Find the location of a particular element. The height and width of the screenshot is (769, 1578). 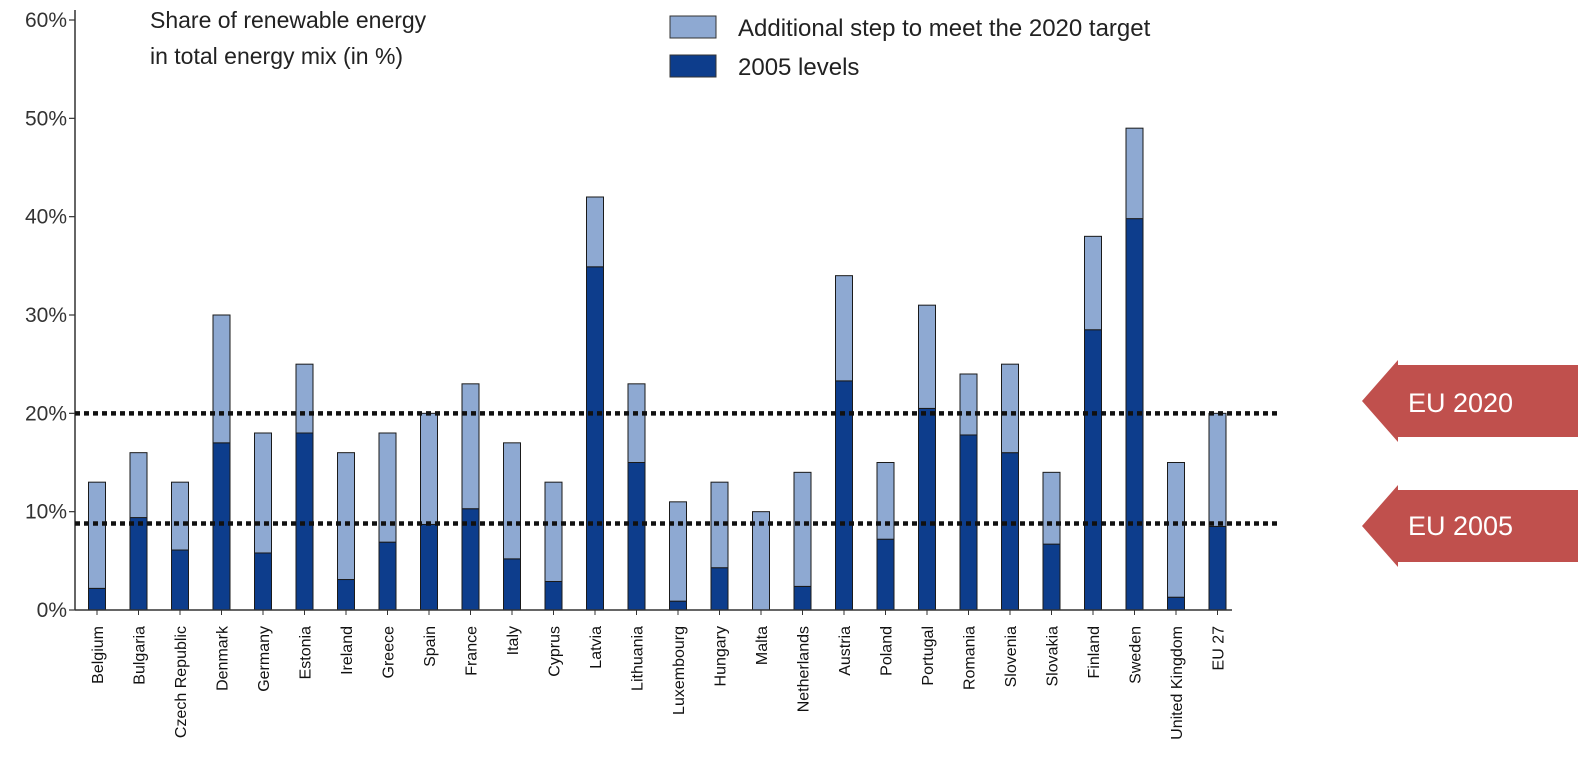

x-tick-label: France is located at coordinates (472, 651).